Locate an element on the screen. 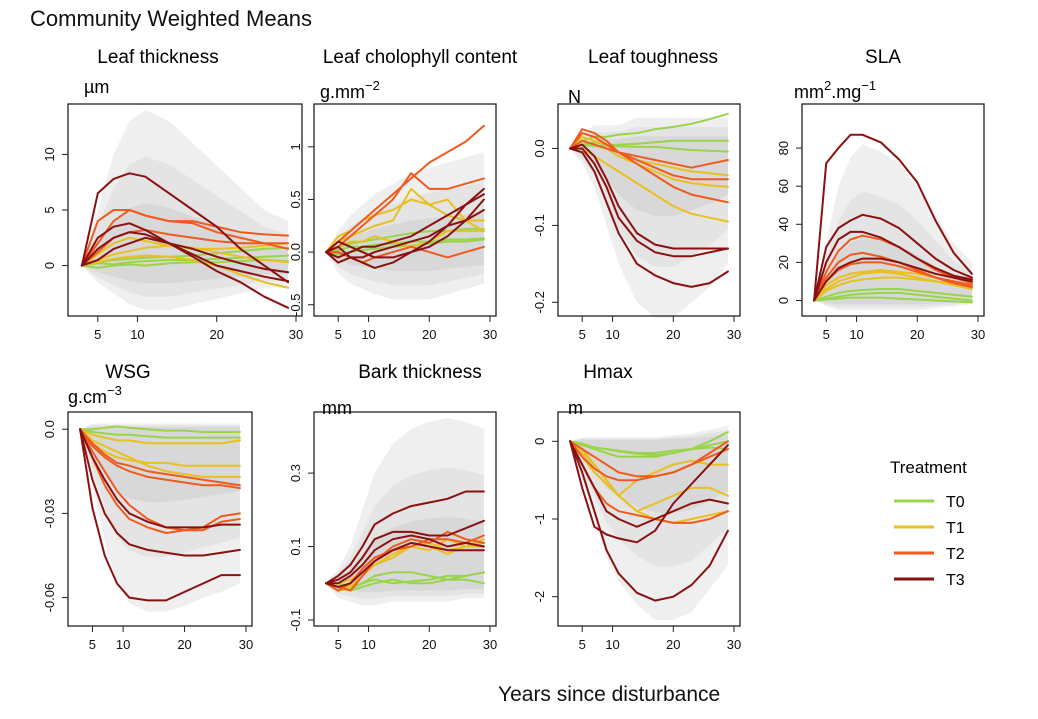 Image resolution: width=1038 pixels, height=719 pixels. y-axis: -0.1 0.1 0.3 is located at coordinates (301, 547).